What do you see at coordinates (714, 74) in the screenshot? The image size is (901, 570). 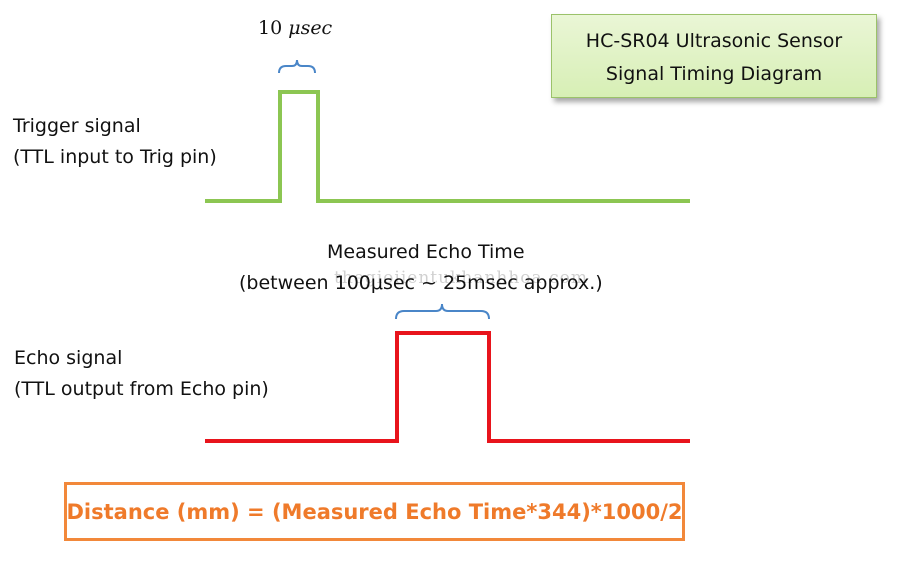 I see `diagram-title-line-2: Signal Timing Diagram` at bounding box center [714, 74].